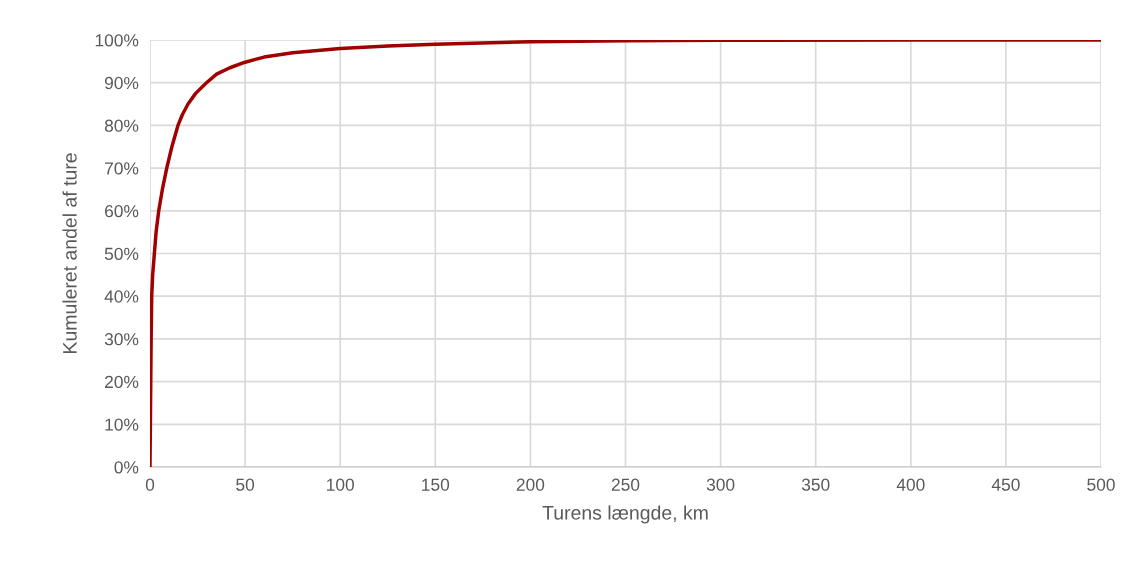 The width and height of the screenshot is (1133, 574). What do you see at coordinates (122, 211) in the screenshot?
I see `y-tick-label: 60%` at bounding box center [122, 211].